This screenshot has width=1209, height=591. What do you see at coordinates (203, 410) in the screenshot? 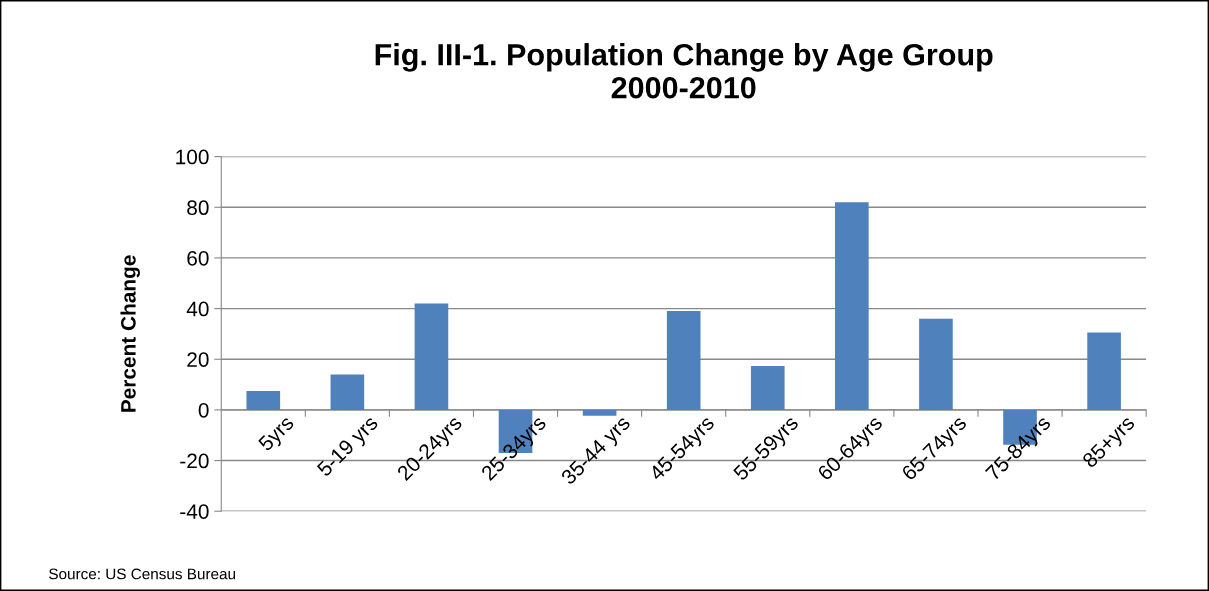
I see `y-tick-label: 0` at bounding box center [203, 410].